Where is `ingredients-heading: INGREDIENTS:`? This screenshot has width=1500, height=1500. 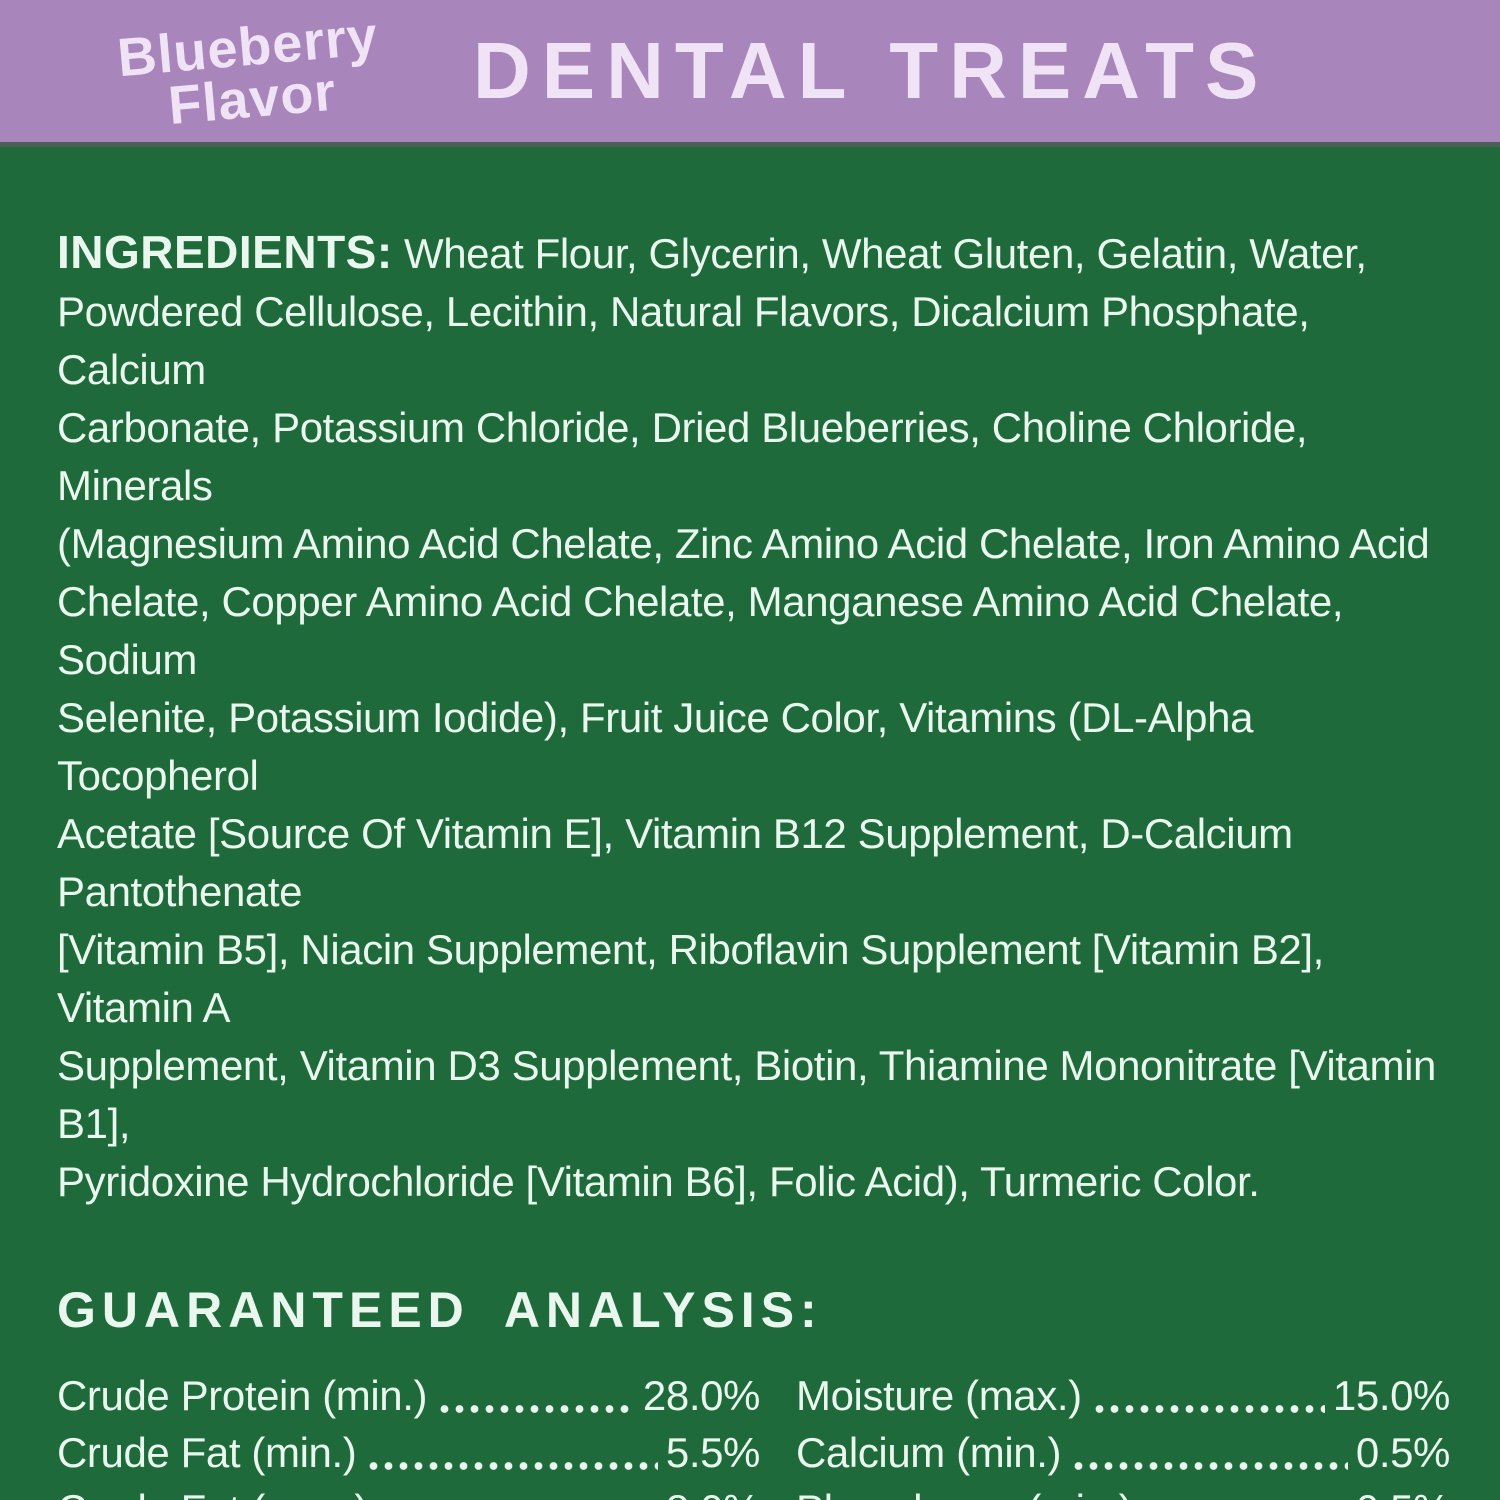
ingredients-heading: INGREDIENTS: is located at coordinates (225, 252).